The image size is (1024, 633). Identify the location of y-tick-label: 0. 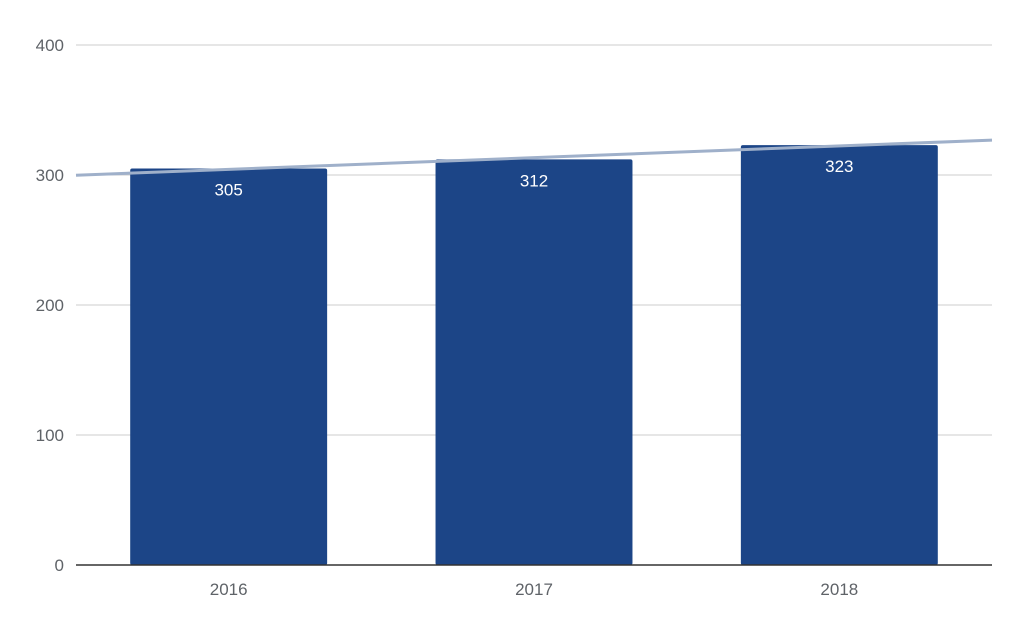
(59, 565).